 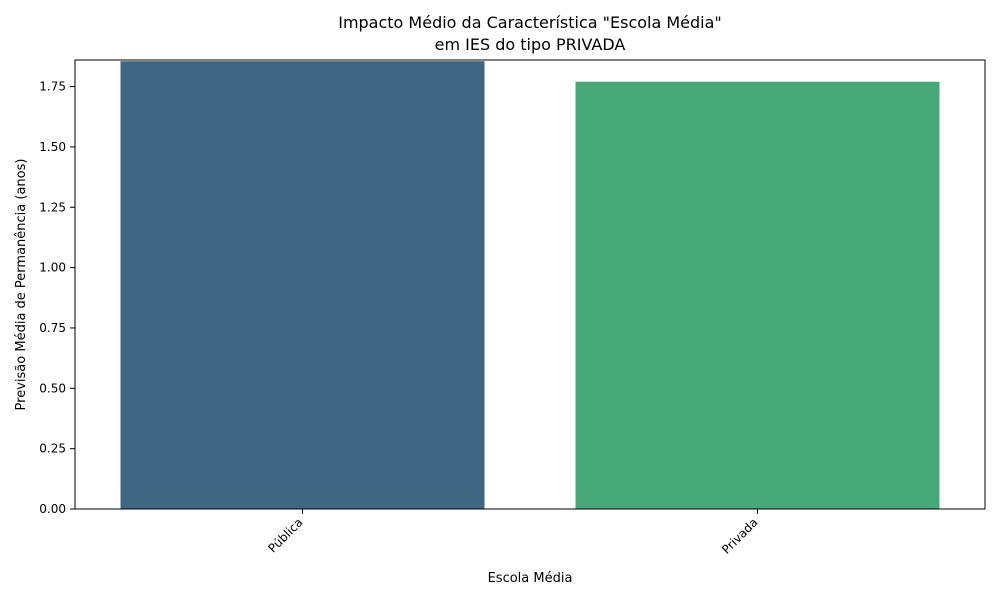 What do you see at coordinates (52, 207) in the screenshot?
I see `y-tick-label: 1.25` at bounding box center [52, 207].